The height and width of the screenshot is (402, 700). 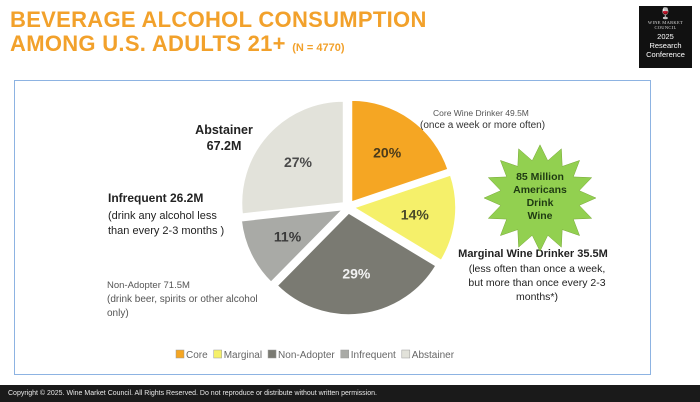 I want to click on marginal-label: Marginal Wine Drinker 35.5M, so click(x=533, y=254).